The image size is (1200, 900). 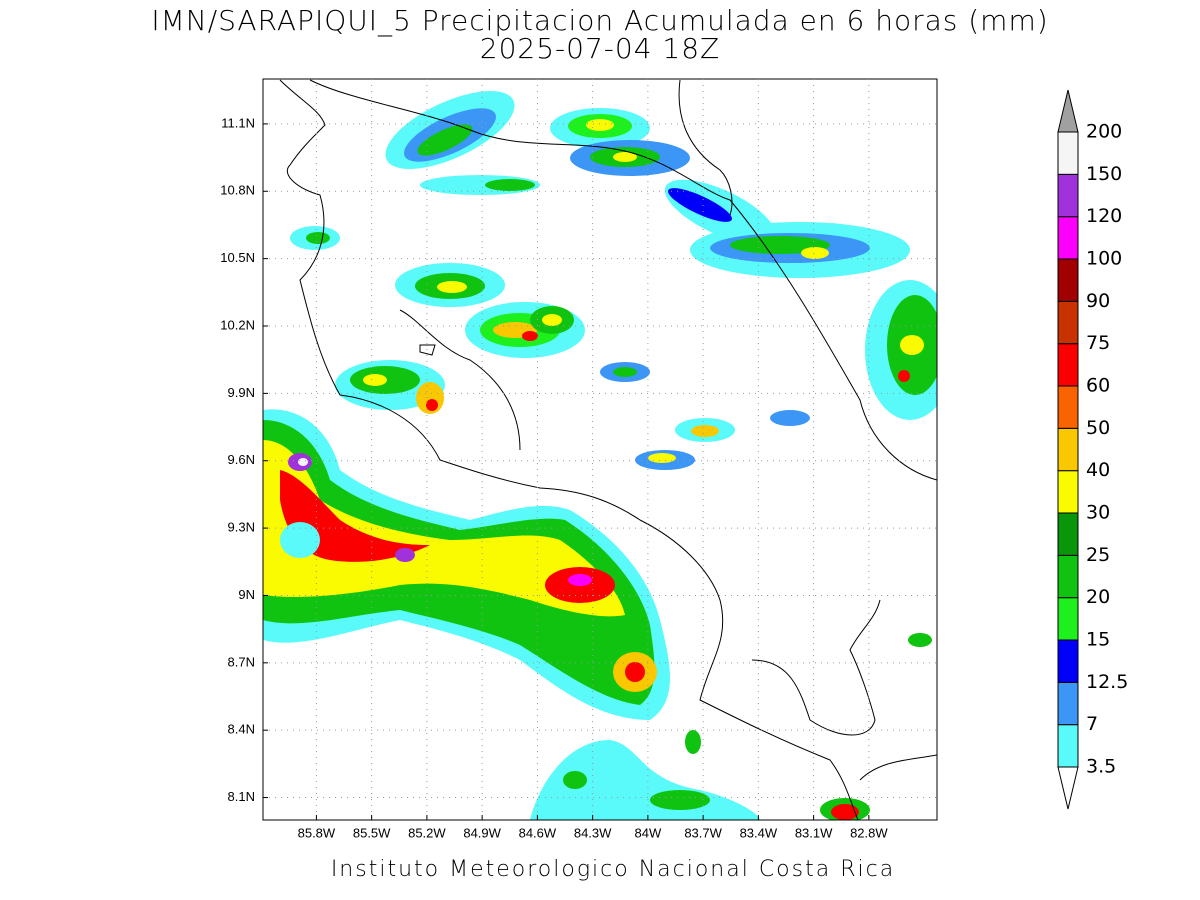 I want to click on lon-tick-label: 85.8W, so click(x=317, y=832).